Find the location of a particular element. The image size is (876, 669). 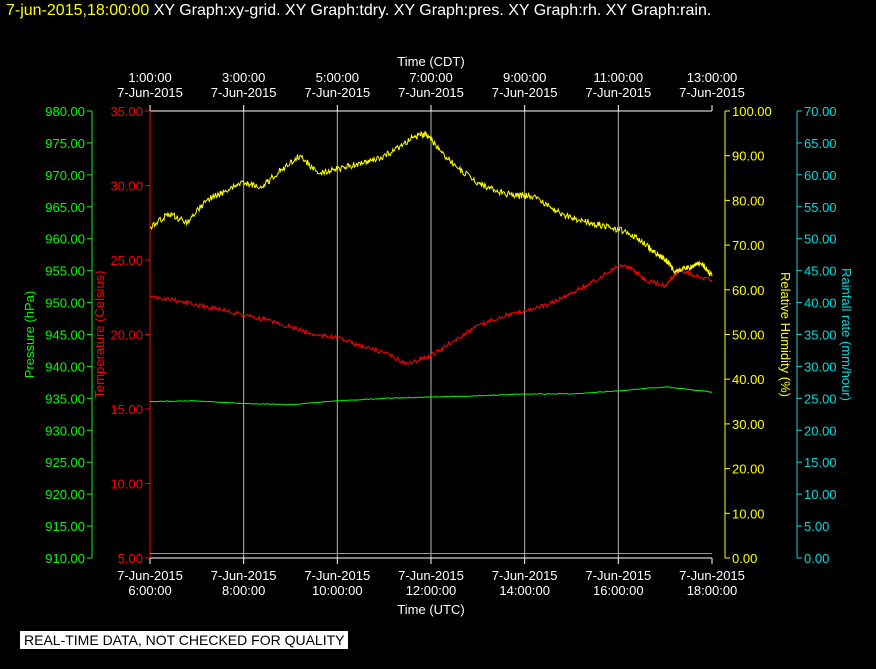

pressure-tick-label: 930.00 is located at coordinates (65, 430).